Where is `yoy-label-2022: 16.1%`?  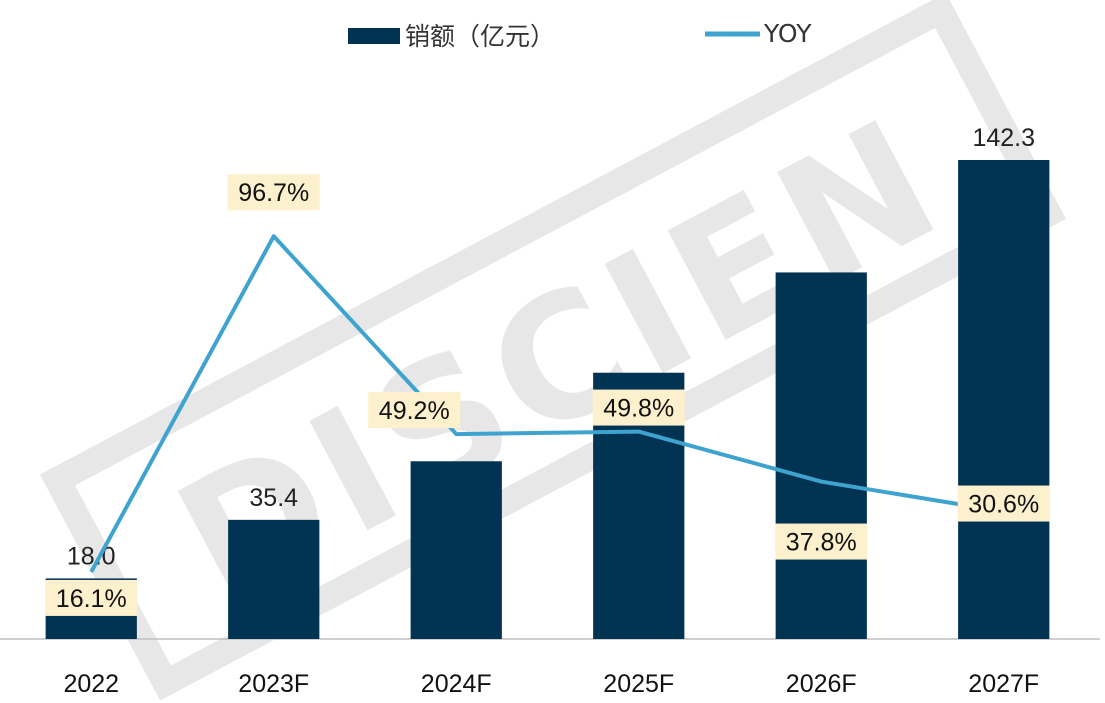
yoy-label-2022: 16.1% is located at coordinates (91, 599).